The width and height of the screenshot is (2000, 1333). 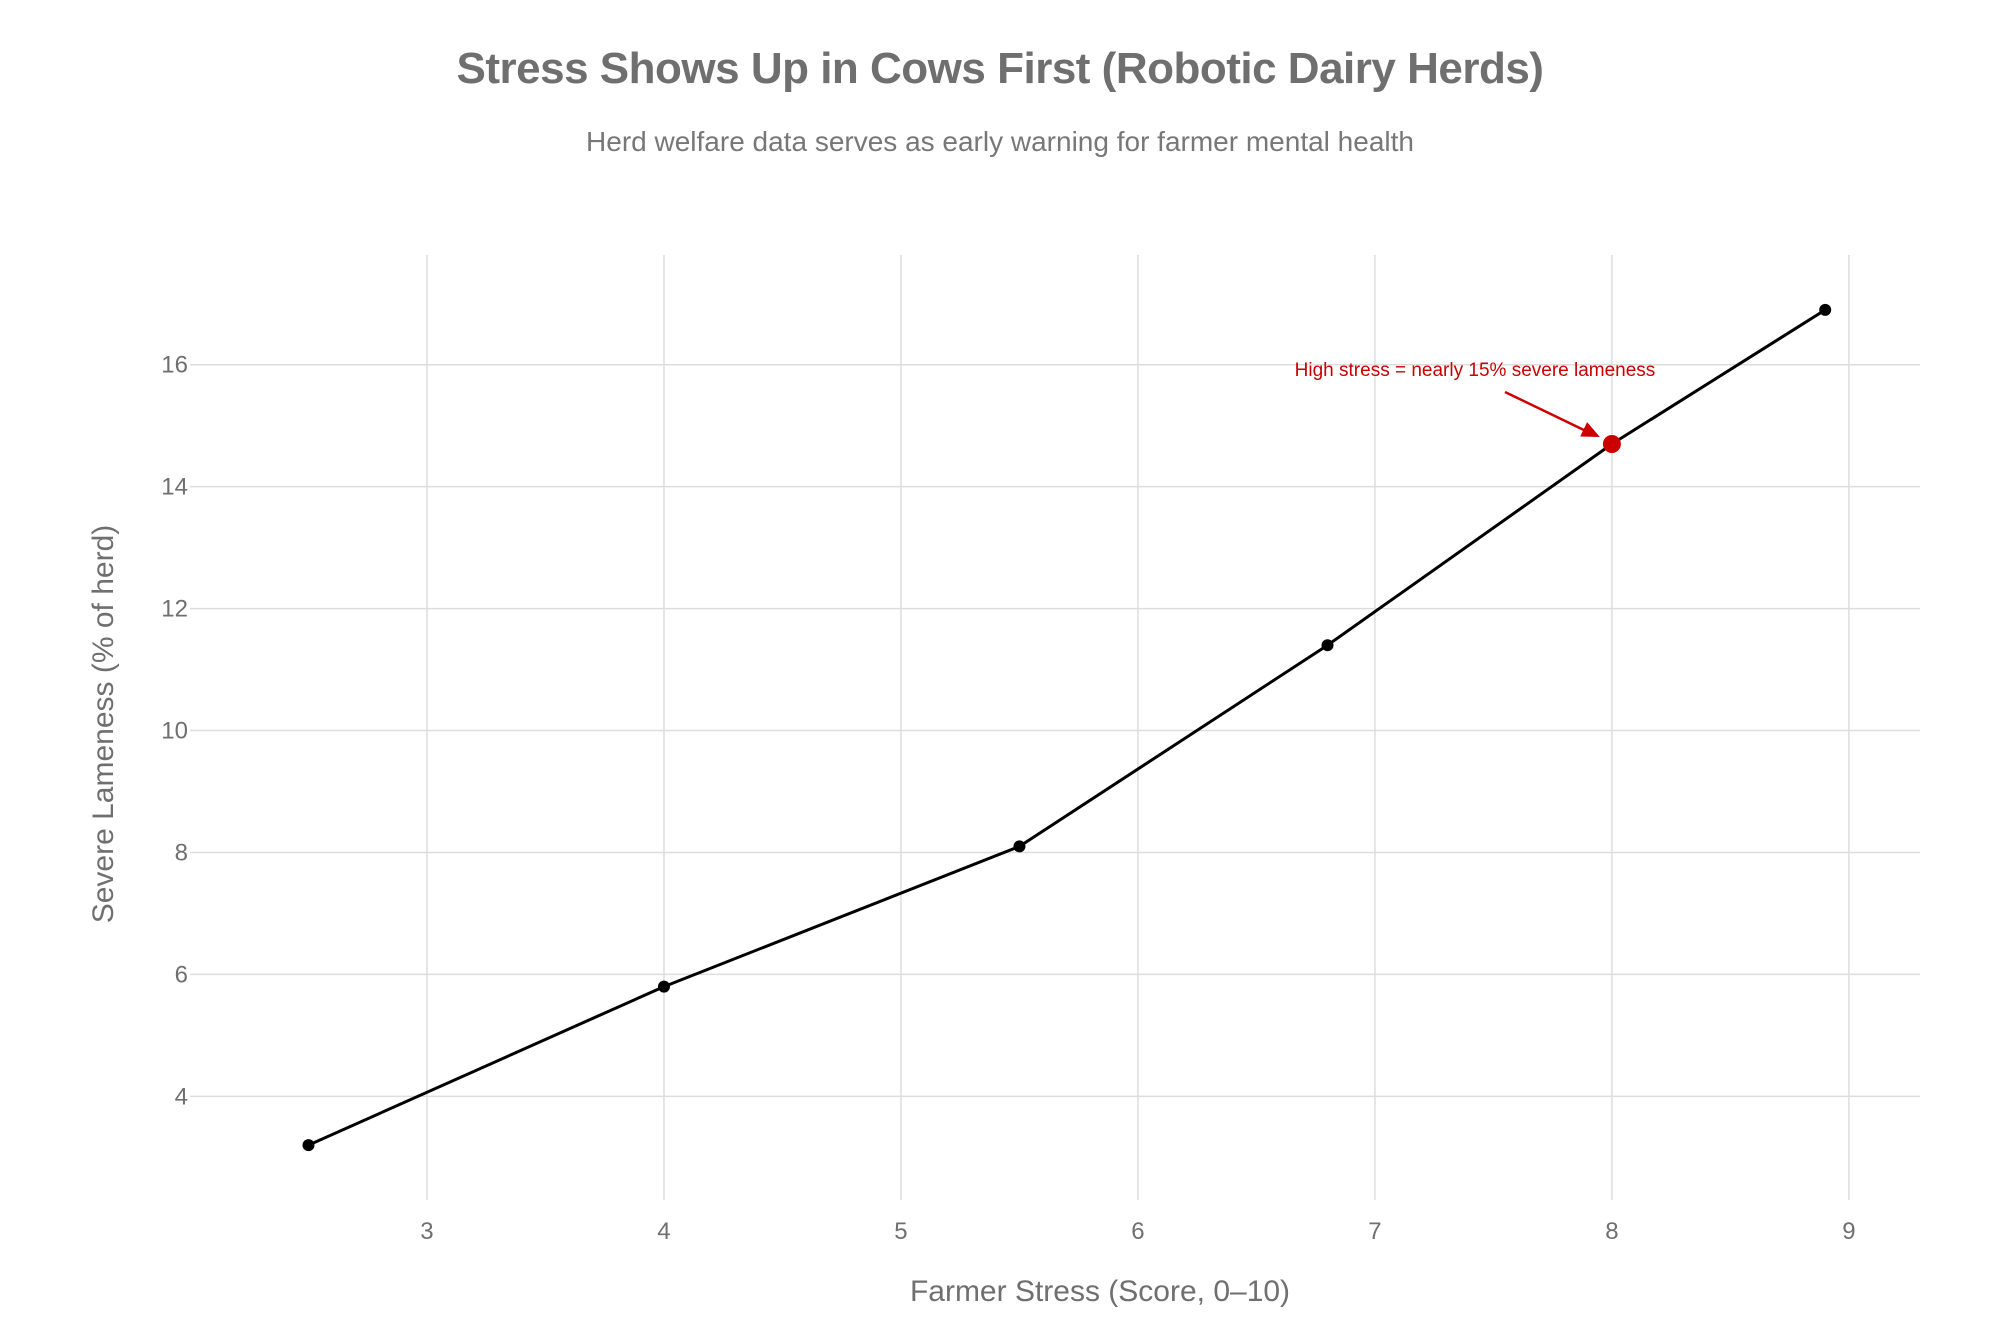 What do you see at coordinates (174, 365) in the screenshot?
I see `y-tick-label: 16` at bounding box center [174, 365].